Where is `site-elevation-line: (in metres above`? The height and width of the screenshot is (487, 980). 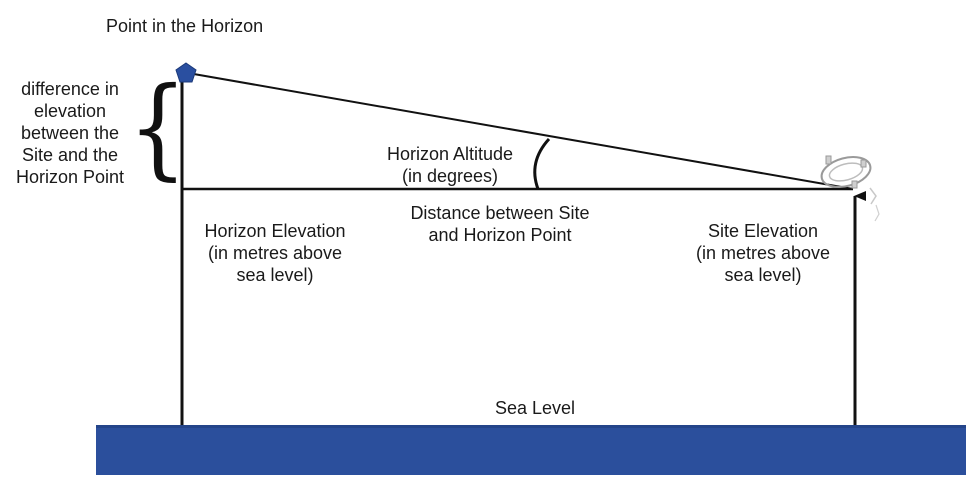
site-elevation-line: (in metres above is located at coordinates (763, 253).